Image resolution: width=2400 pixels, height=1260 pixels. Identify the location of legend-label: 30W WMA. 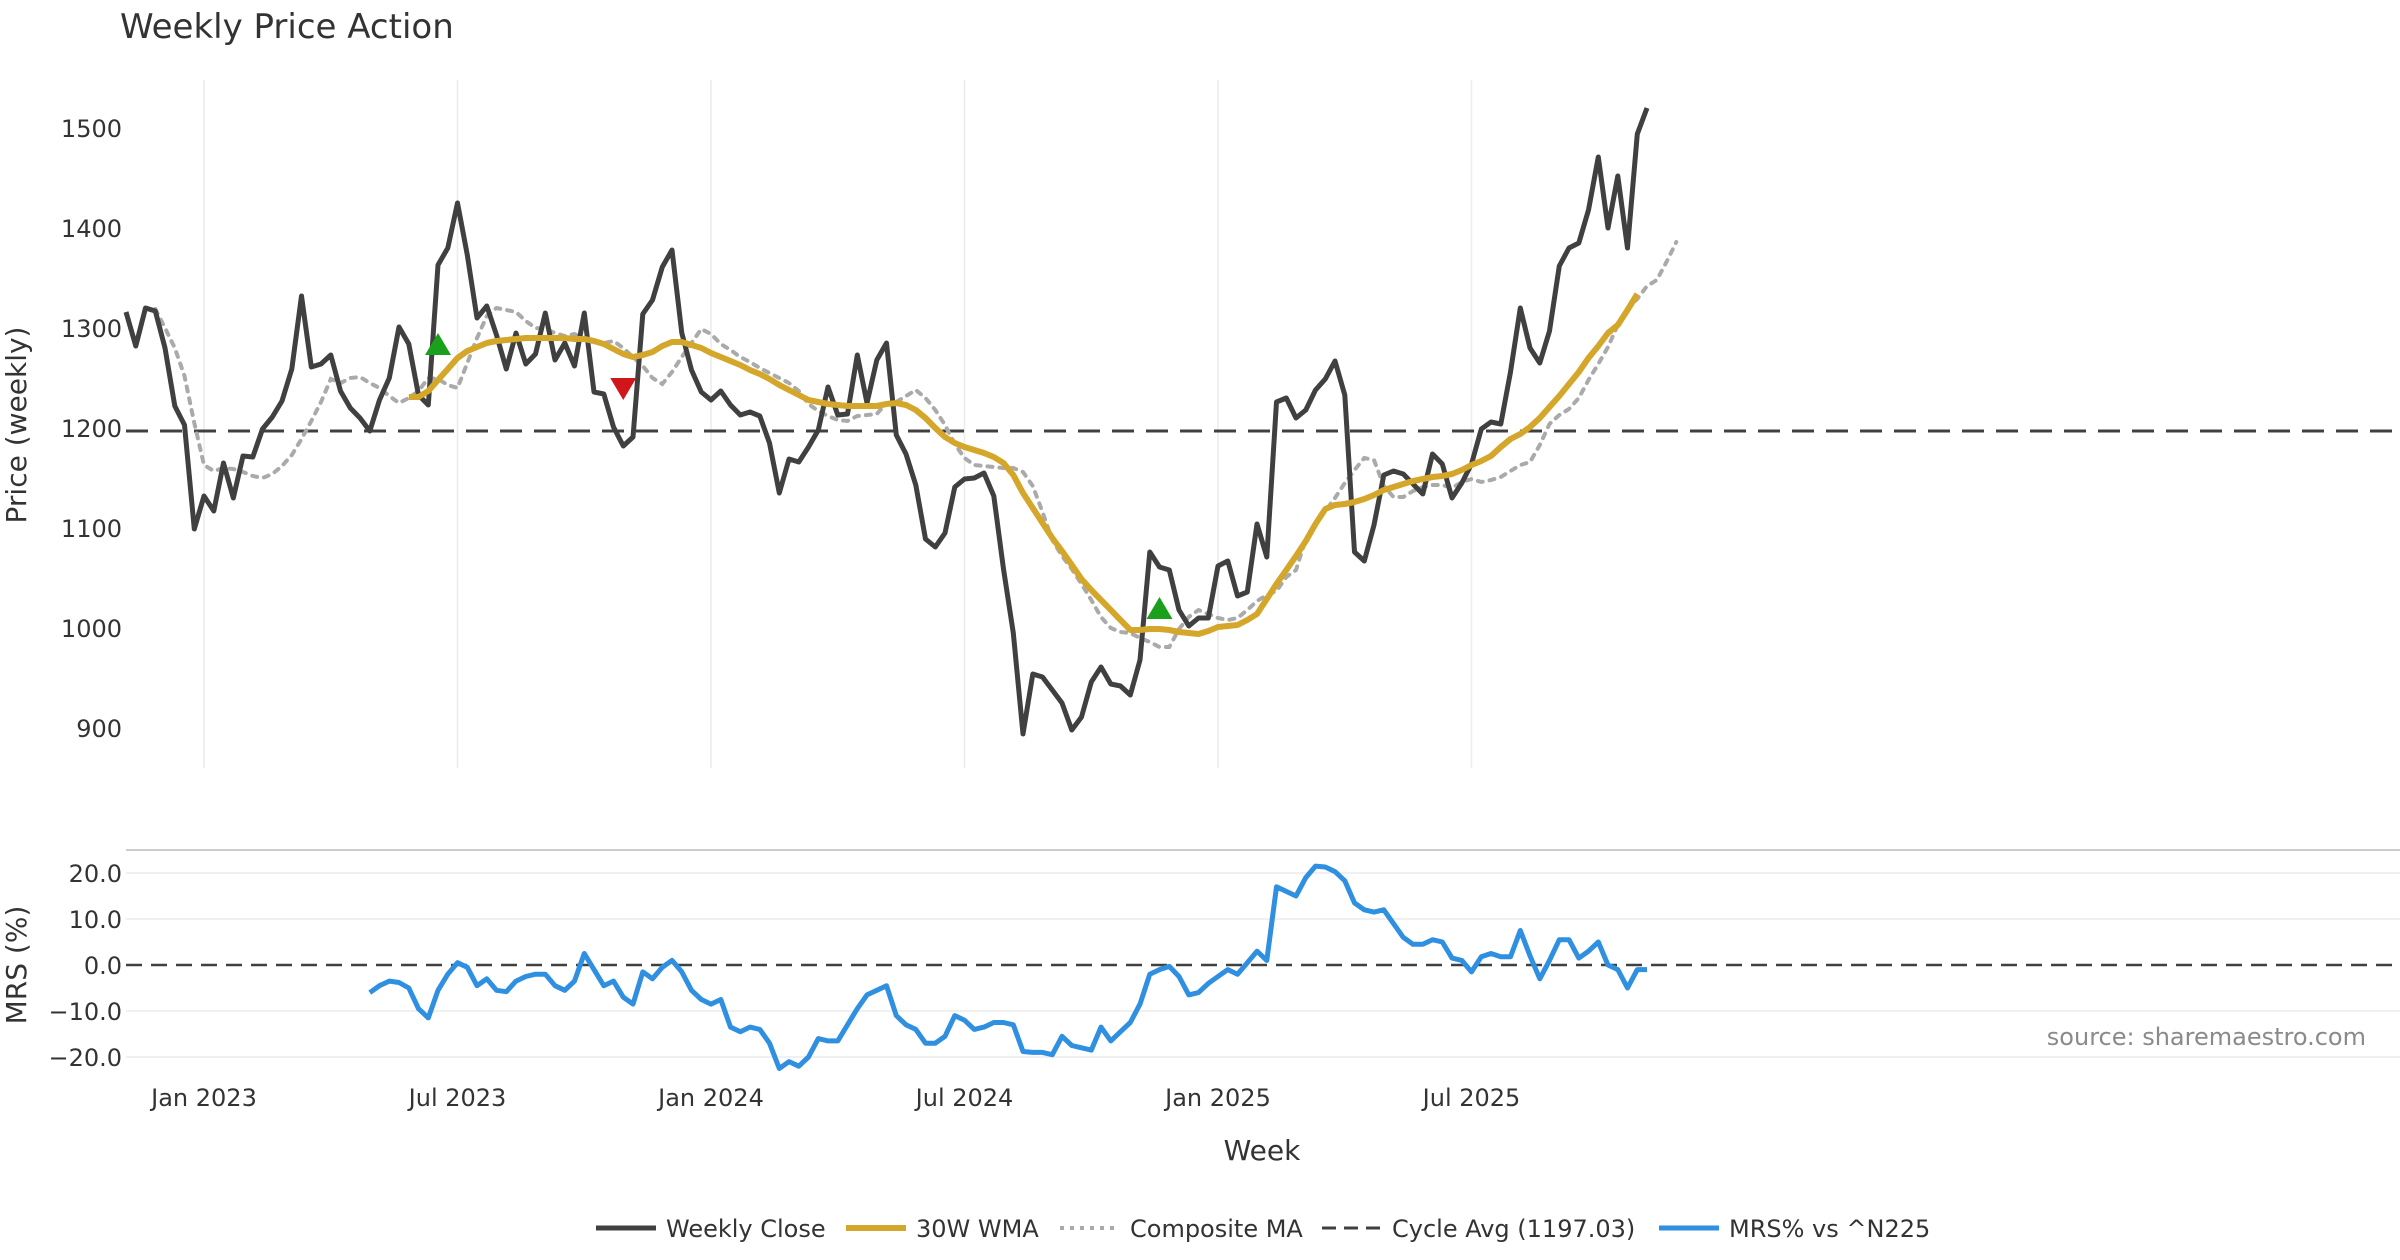
(977, 1229).